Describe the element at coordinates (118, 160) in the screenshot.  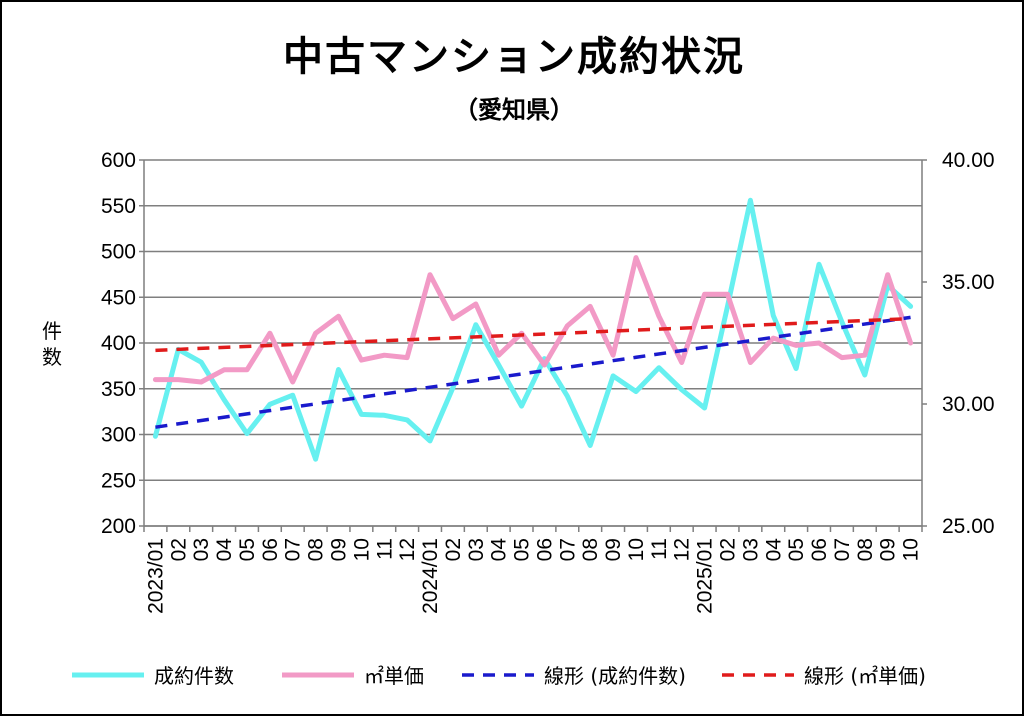
I see `y-tick-label-left: 600` at that location.